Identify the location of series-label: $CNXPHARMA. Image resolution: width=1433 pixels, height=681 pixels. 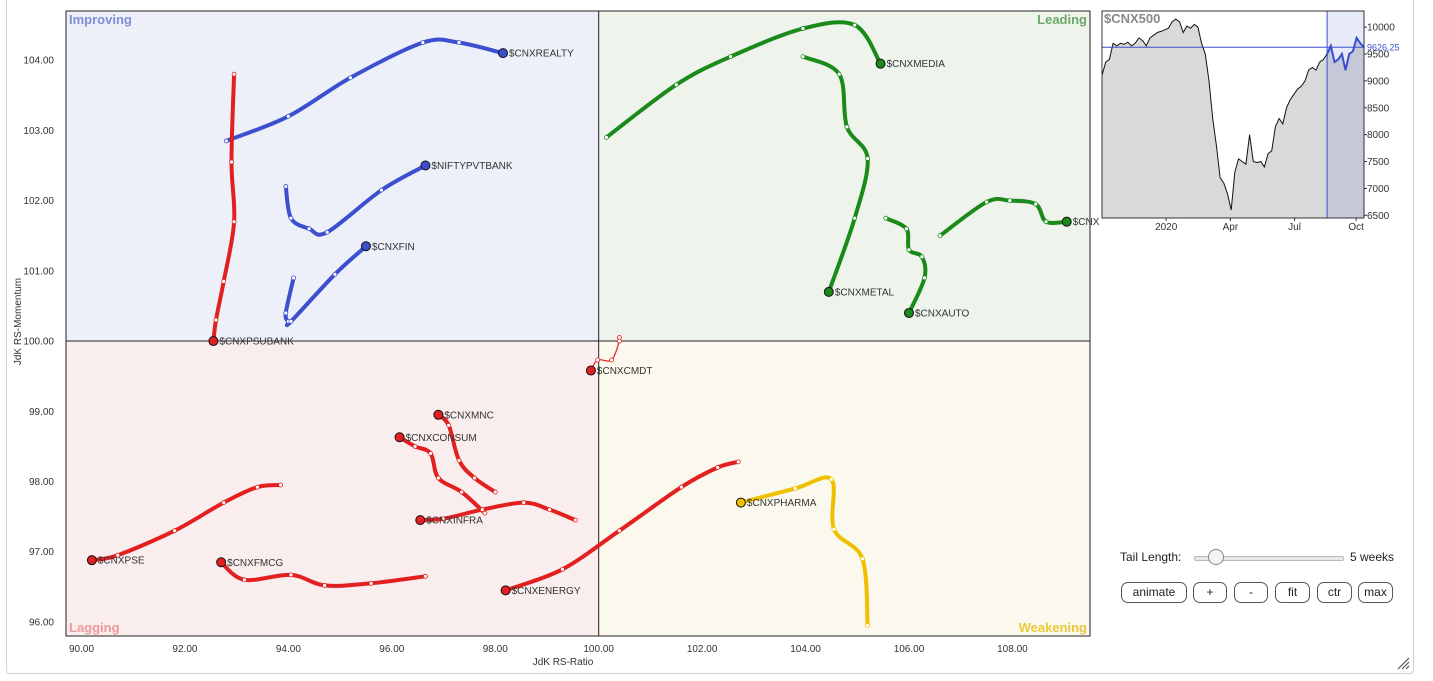
(782, 503).